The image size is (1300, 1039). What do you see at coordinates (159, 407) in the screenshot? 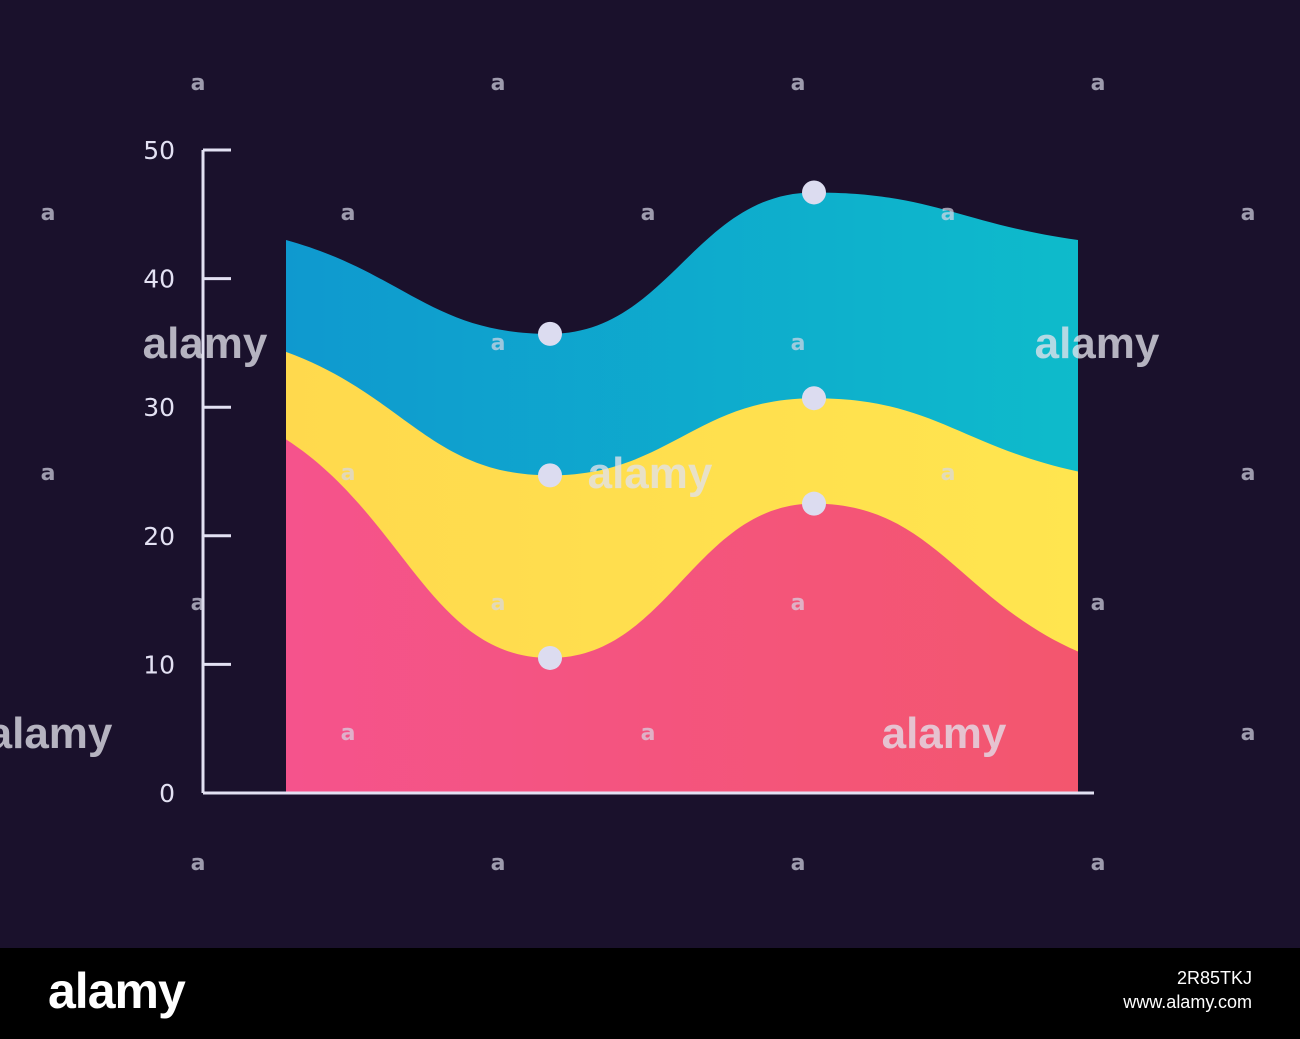
I see `y-tick-label: 30` at bounding box center [159, 407].